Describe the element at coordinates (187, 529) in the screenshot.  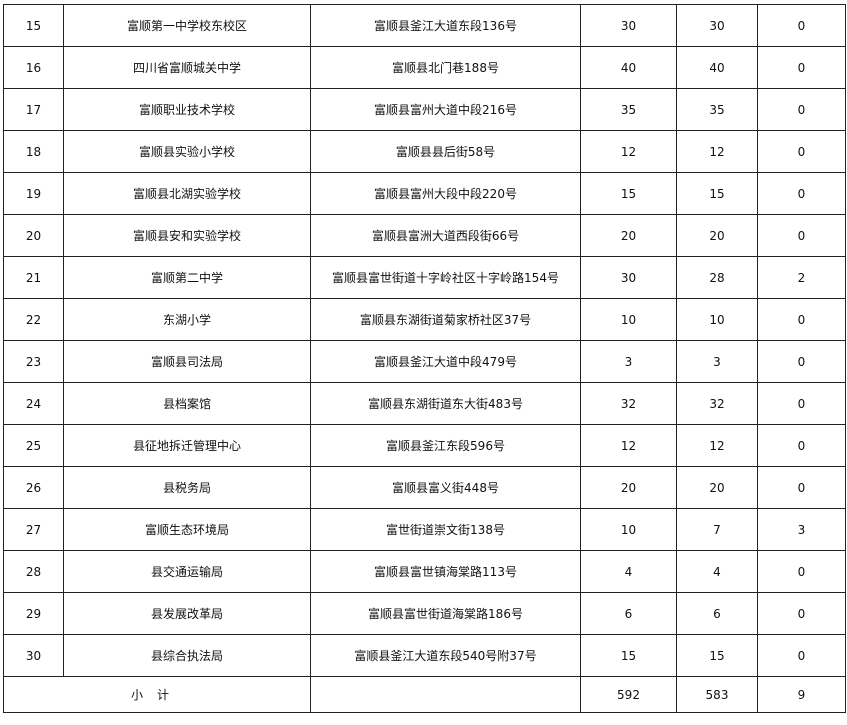
I see `unit-name-cell: 富顺生态环境局` at that location.